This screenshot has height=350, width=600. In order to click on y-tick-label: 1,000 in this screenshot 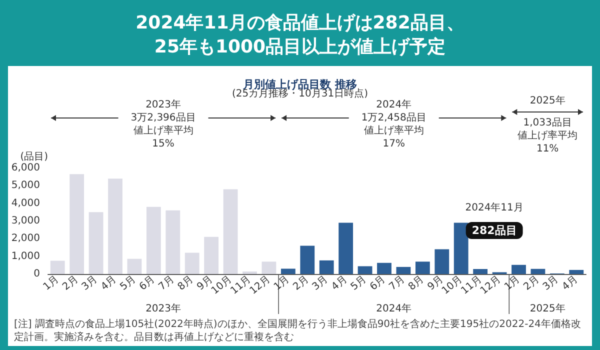, I will do `click(25, 256)`.